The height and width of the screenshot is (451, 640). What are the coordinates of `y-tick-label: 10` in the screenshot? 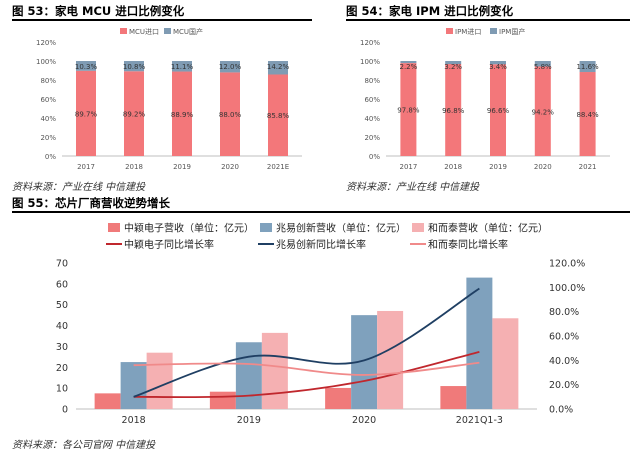 It's located at (62, 389).